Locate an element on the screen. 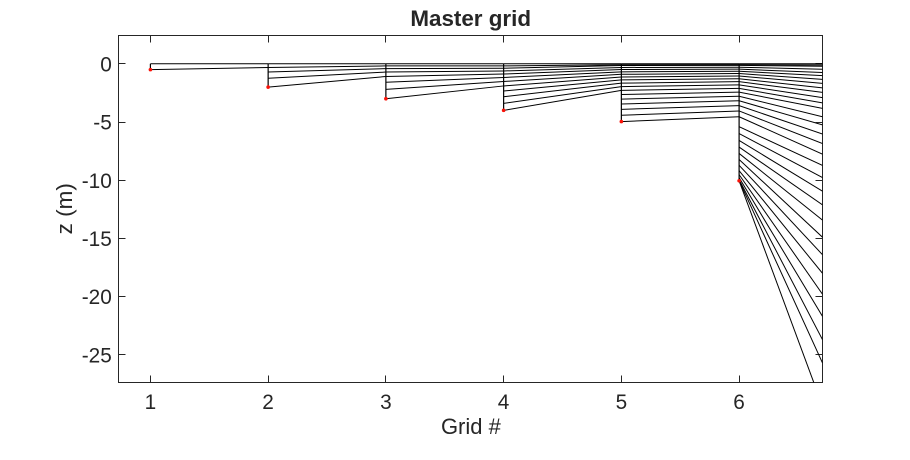 This screenshot has width=910, height=460. svg-text: -20 is located at coordinates (97, 297).